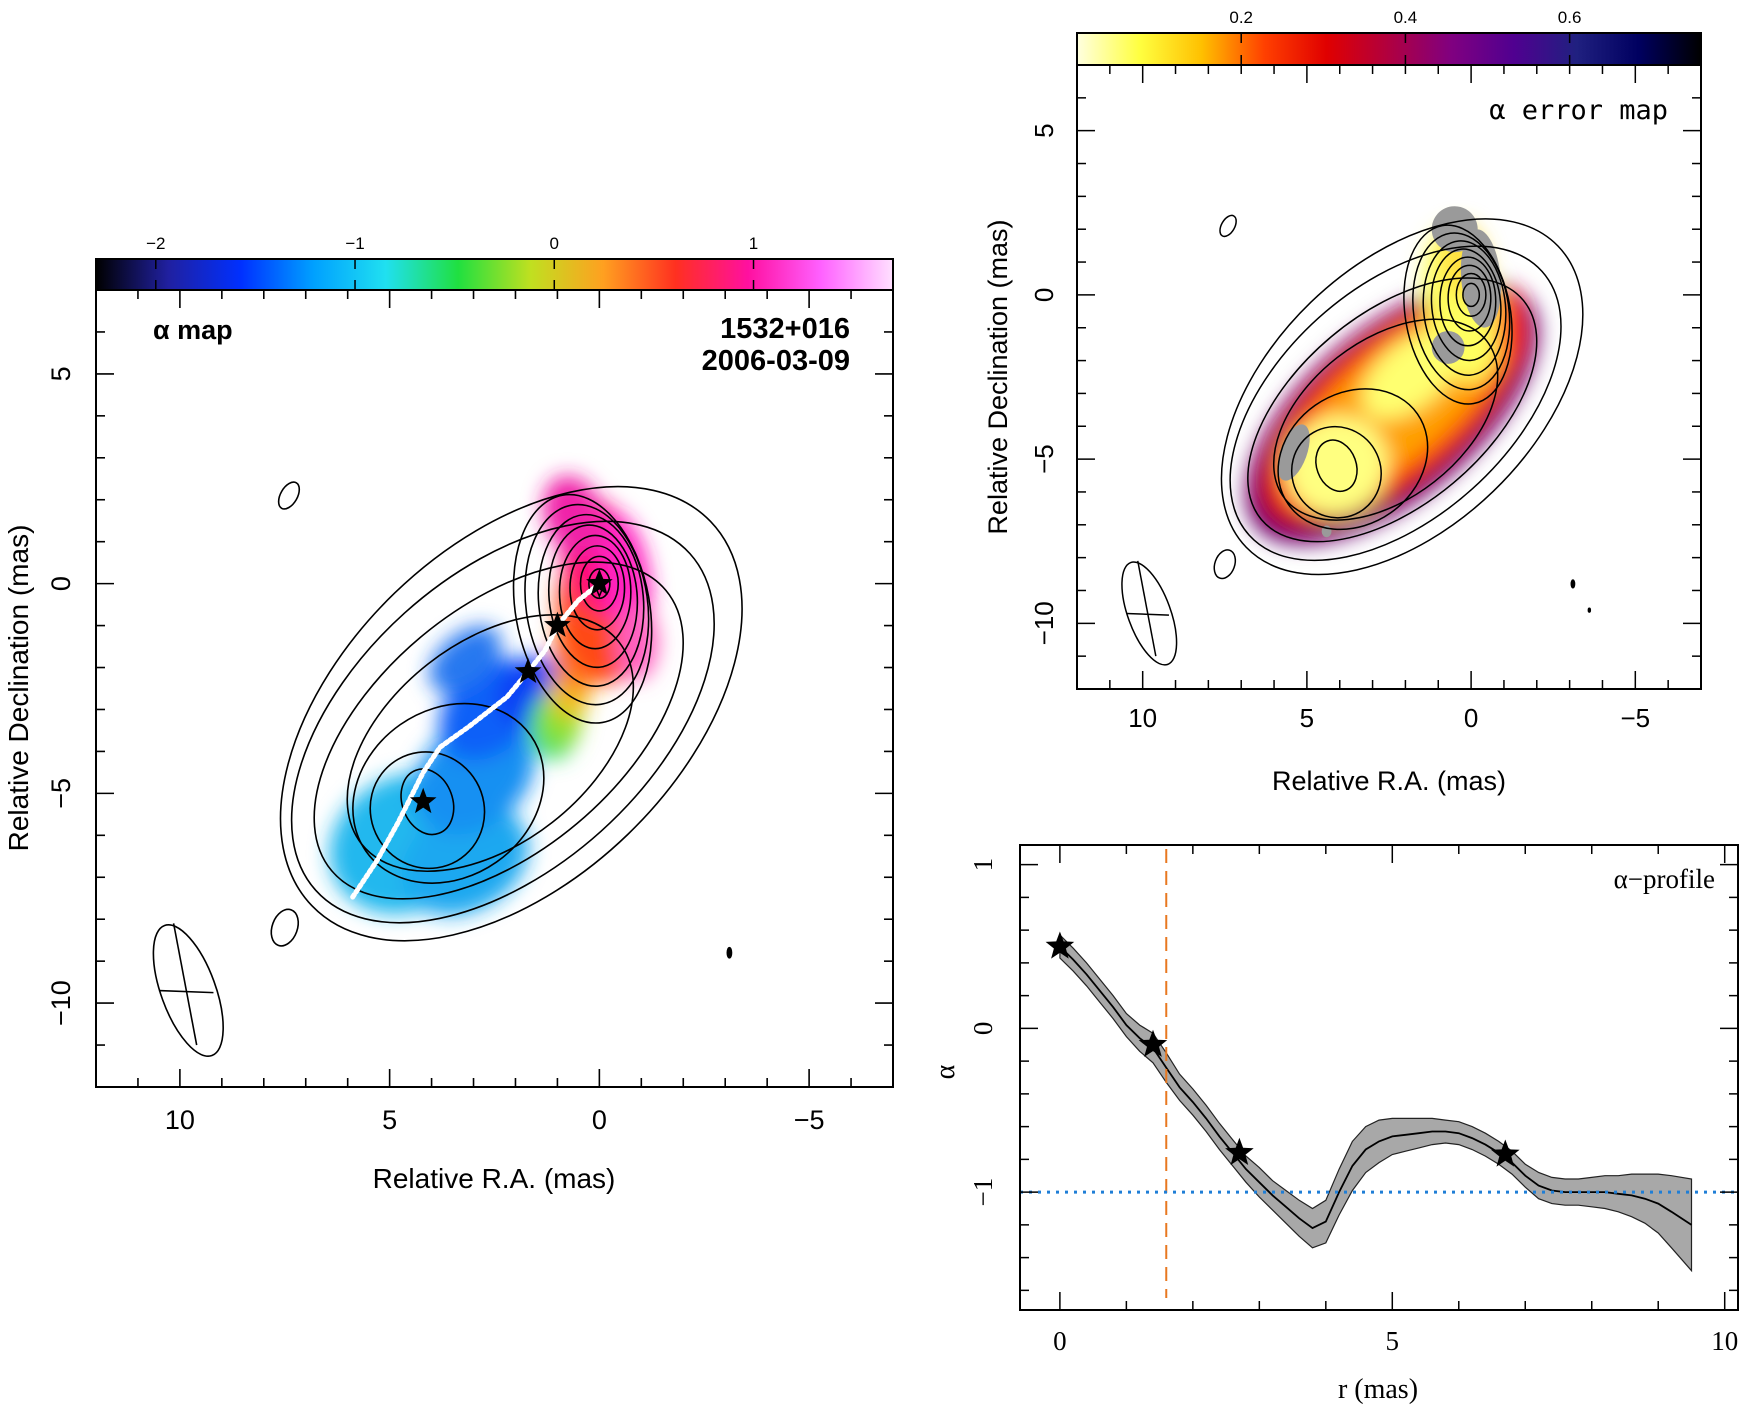  Describe the element at coordinates (155, 243) in the screenshot. I see `alpha-colorbar-tick-label: −2` at that location.